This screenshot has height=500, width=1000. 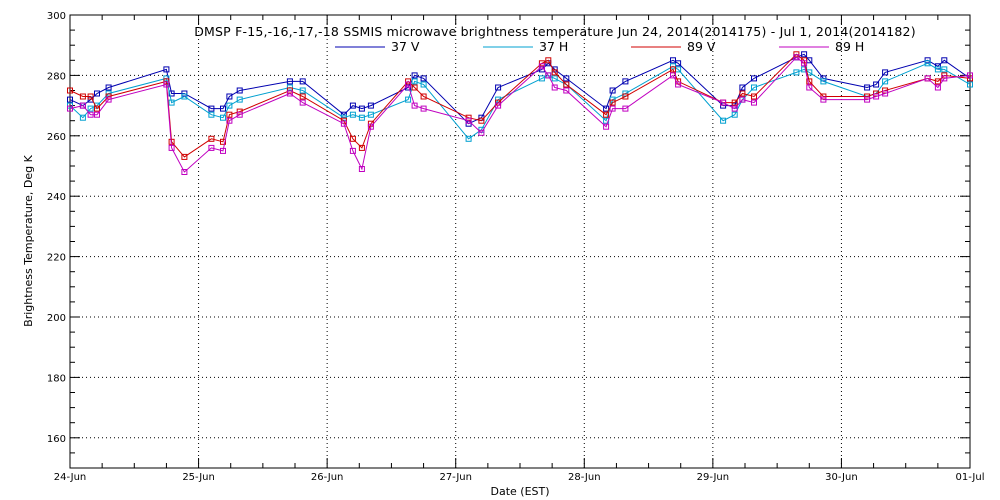 I want to click on y-axis-title: Brightness Temperature, Deg K, so click(x=28, y=240).